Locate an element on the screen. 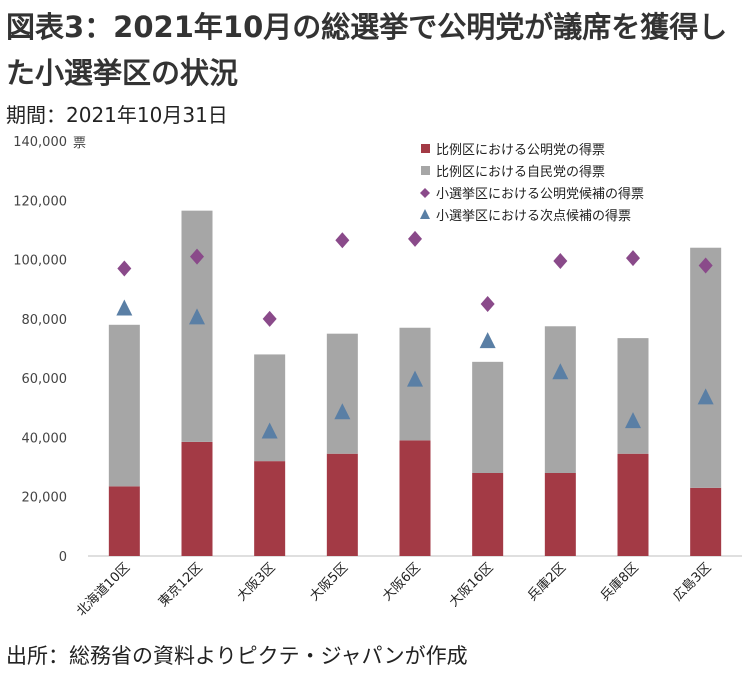 The height and width of the screenshot is (674, 746). x-tick-label: 大阪16区 is located at coordinates (472, 585).